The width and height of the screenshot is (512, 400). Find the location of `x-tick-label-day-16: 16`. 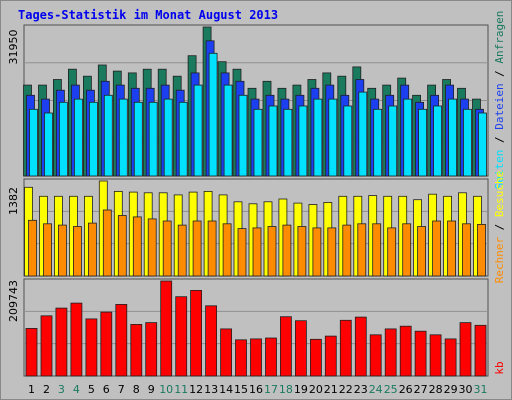

x-tick-label-day-16: 16 is located at coordinates (256, 389).